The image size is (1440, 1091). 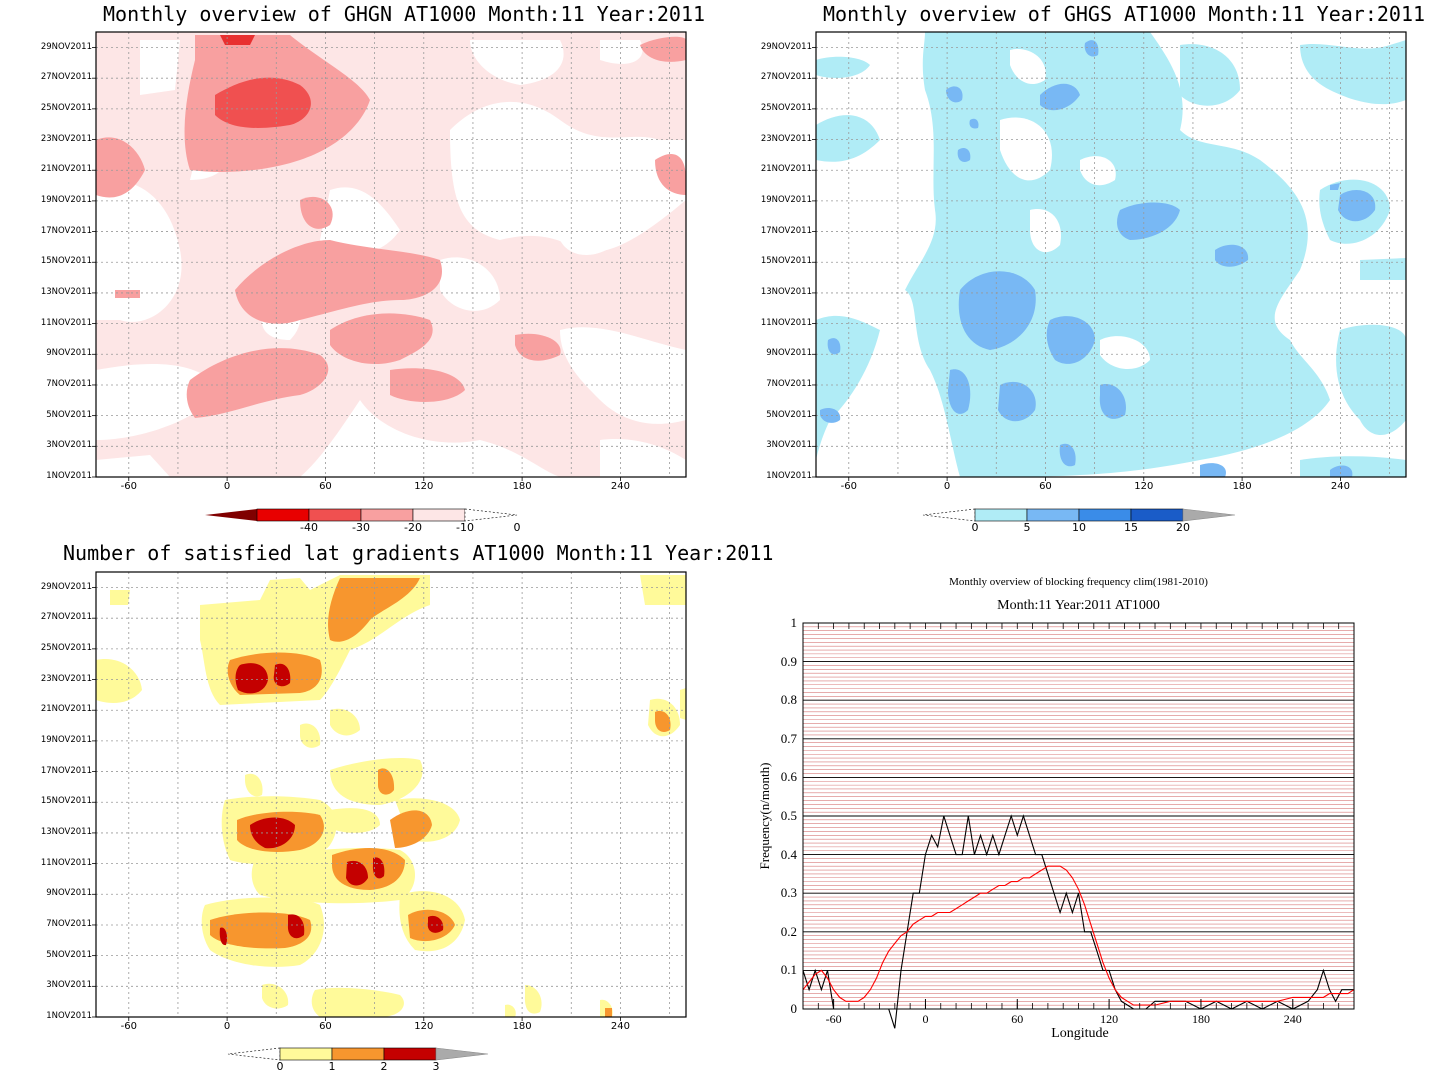 I want to click on blocking-y-tick-label: 0, so click(x=794, y=1008).